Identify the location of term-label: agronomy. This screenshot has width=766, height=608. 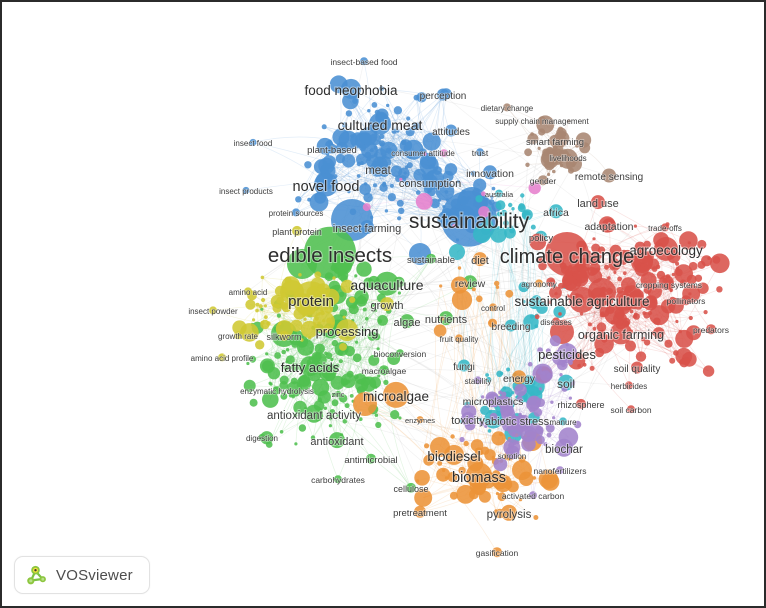
(539, 284).